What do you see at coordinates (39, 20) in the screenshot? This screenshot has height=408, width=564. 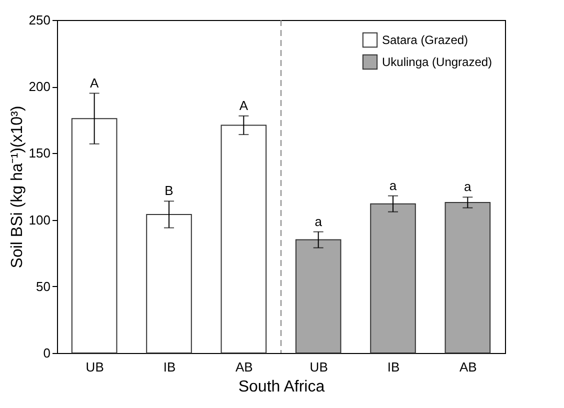 I see `y-tick-label: 250` at bounding box center [39, 20].